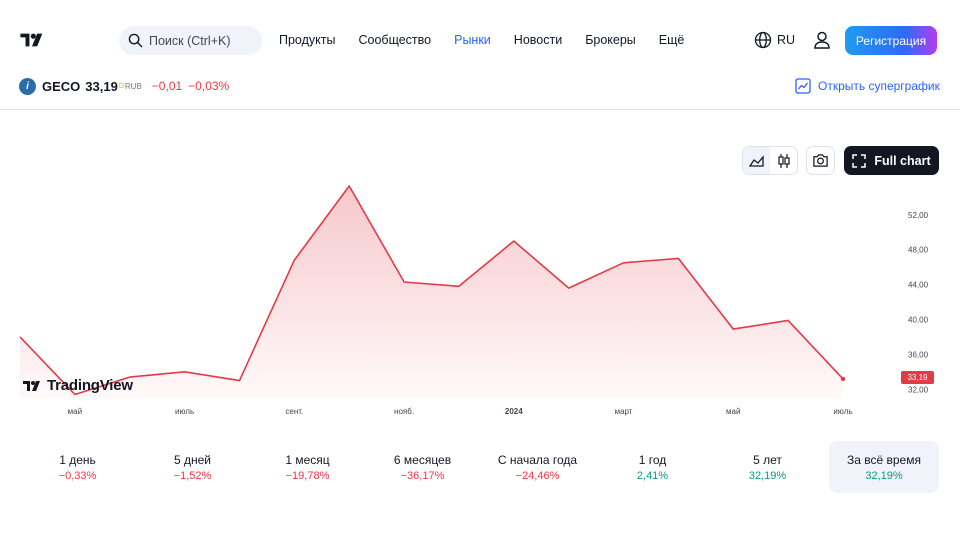 This screenshot has height=540, width=960. Describe the element at coordinates (918, 319) in the screenshot. I see `y-tick-label: 40,00` at that location.